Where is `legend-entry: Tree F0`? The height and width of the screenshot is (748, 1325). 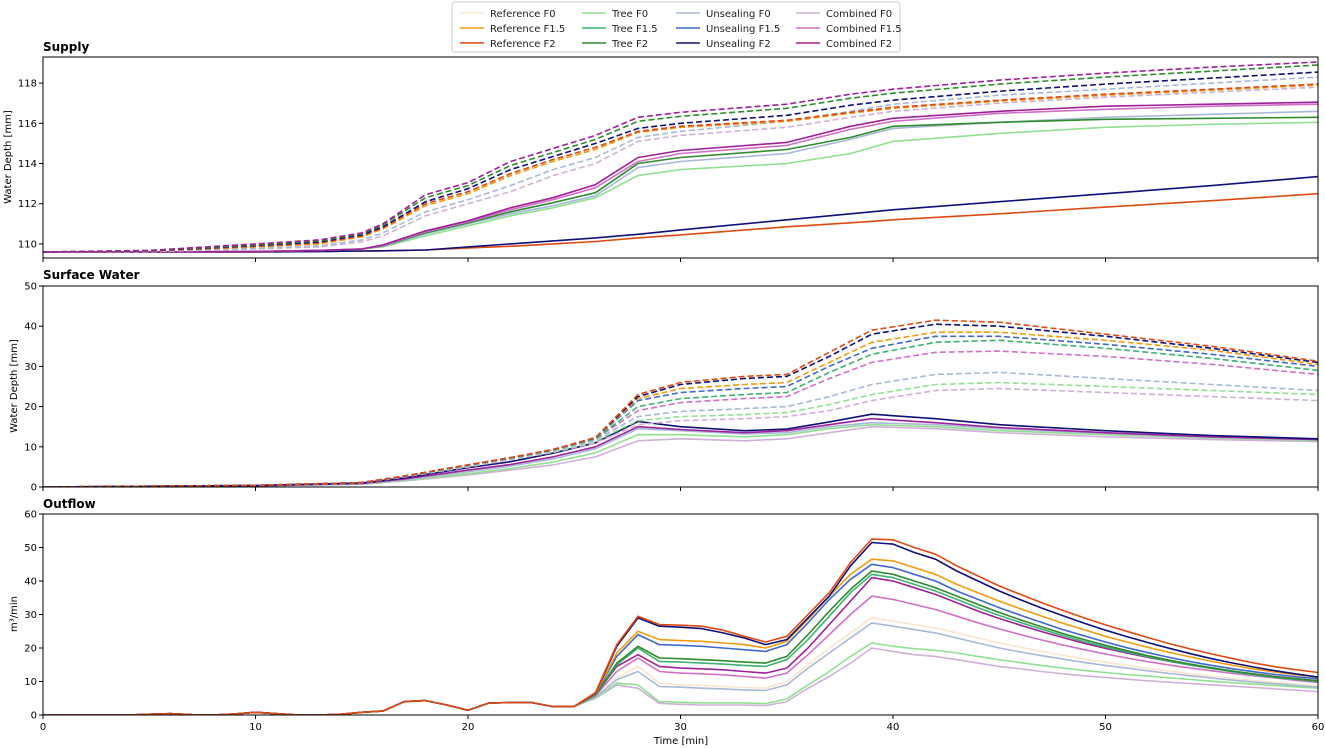 legend-entry: Tree F0 is located at coordinates (615, 14).